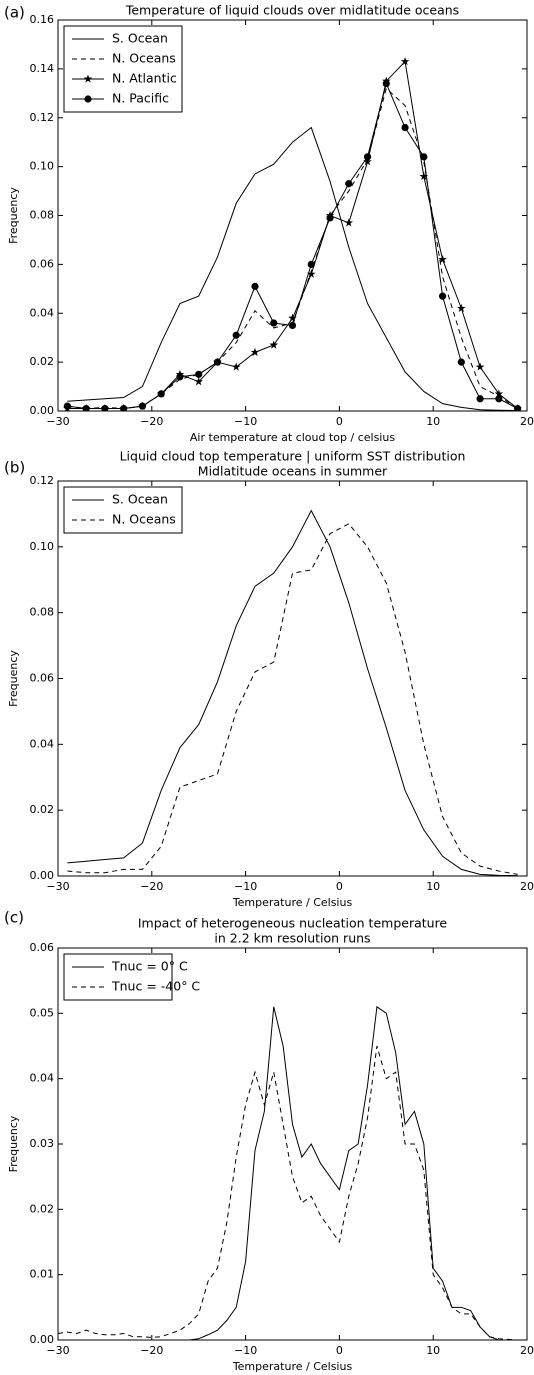 This screenshot has width=534, height=1375. What do you see at coordinates (292, 938) in the screenshot?
I see `chart-subtitle: in 2.2 km resolution runs` at bounding box center [292, 938].